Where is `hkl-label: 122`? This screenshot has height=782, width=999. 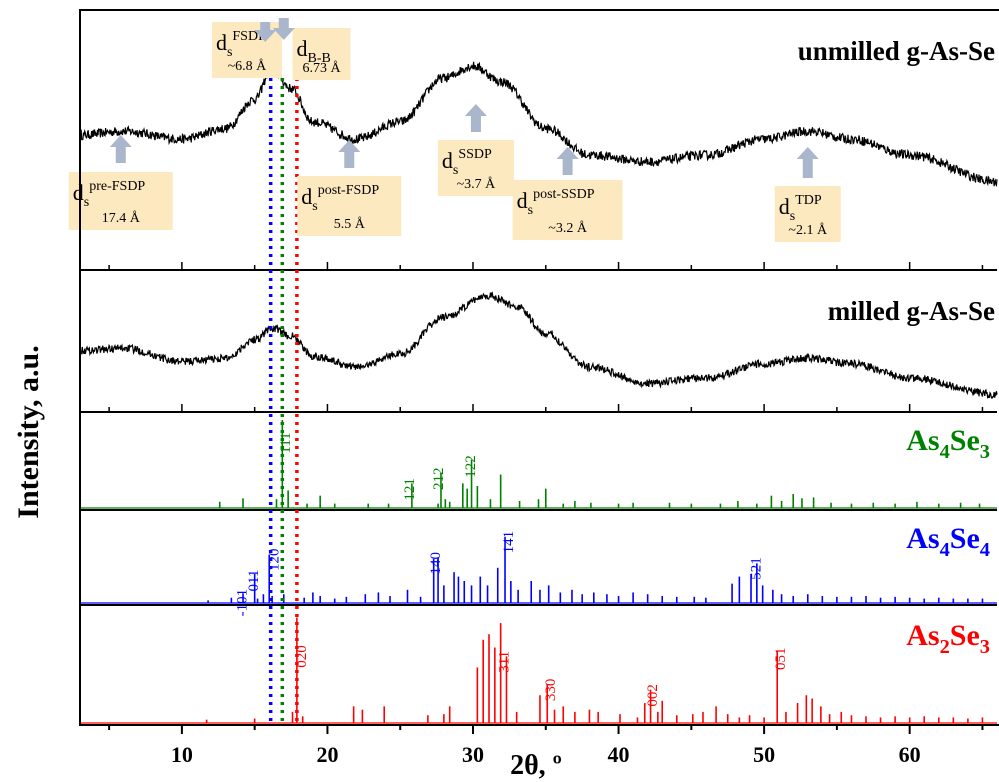
hkl-label: 122 is located at coordinates (471, 466).